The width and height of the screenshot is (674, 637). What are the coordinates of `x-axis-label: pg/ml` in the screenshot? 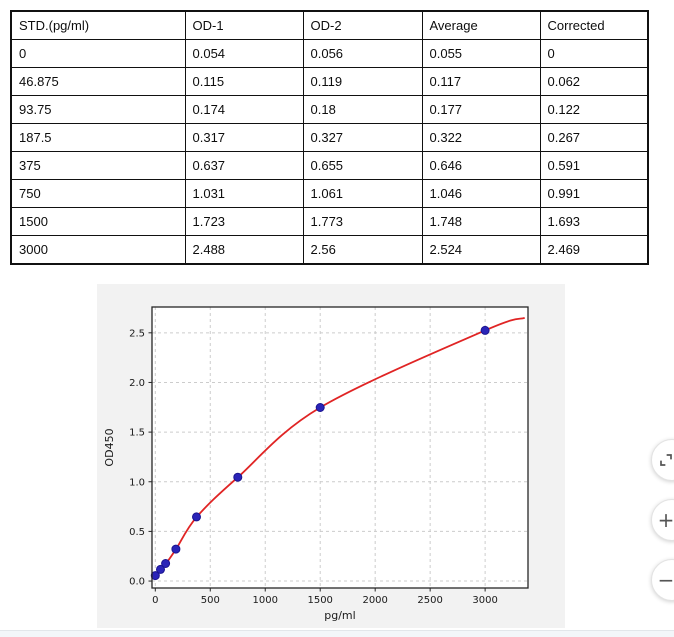 It's located at (339, 615).